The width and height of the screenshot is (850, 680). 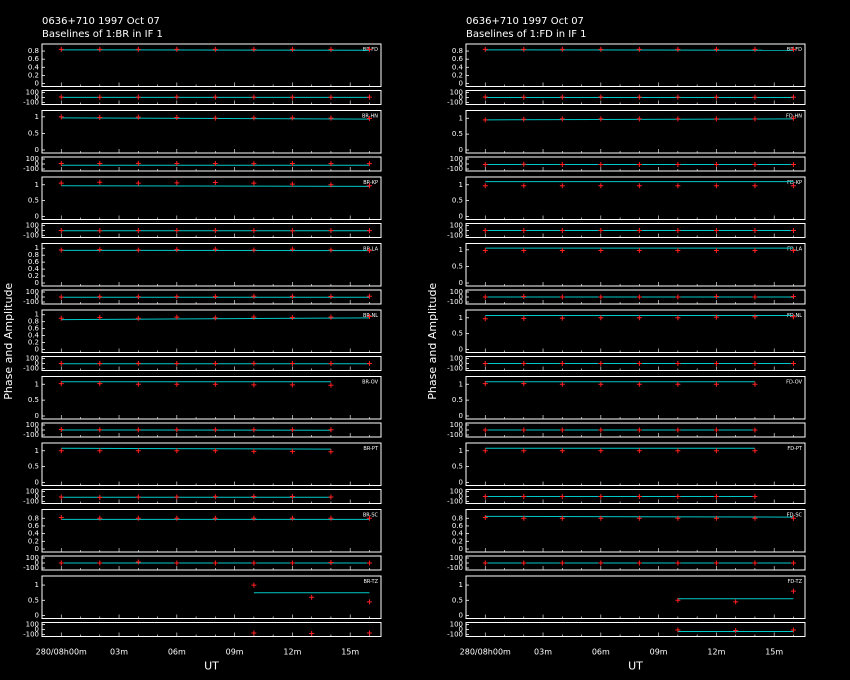 What do you see at coordinates (211, 629) in the screenshot?
I see `phase-frame` at bounding box center [211, 629].